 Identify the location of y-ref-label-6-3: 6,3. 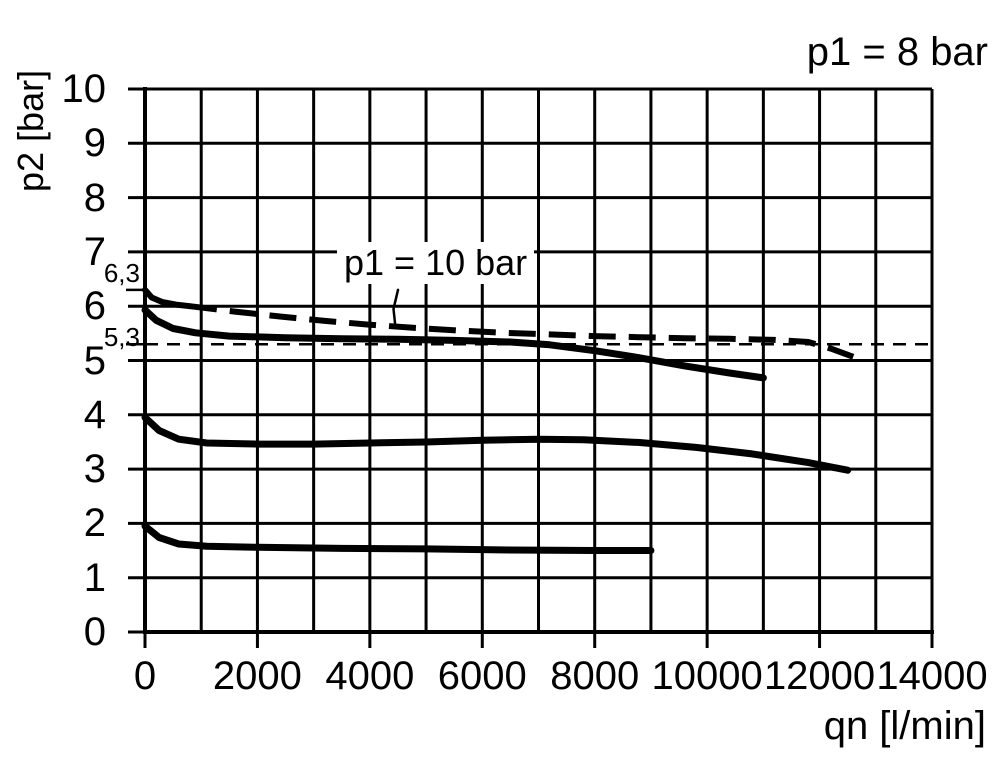
(121, 273).